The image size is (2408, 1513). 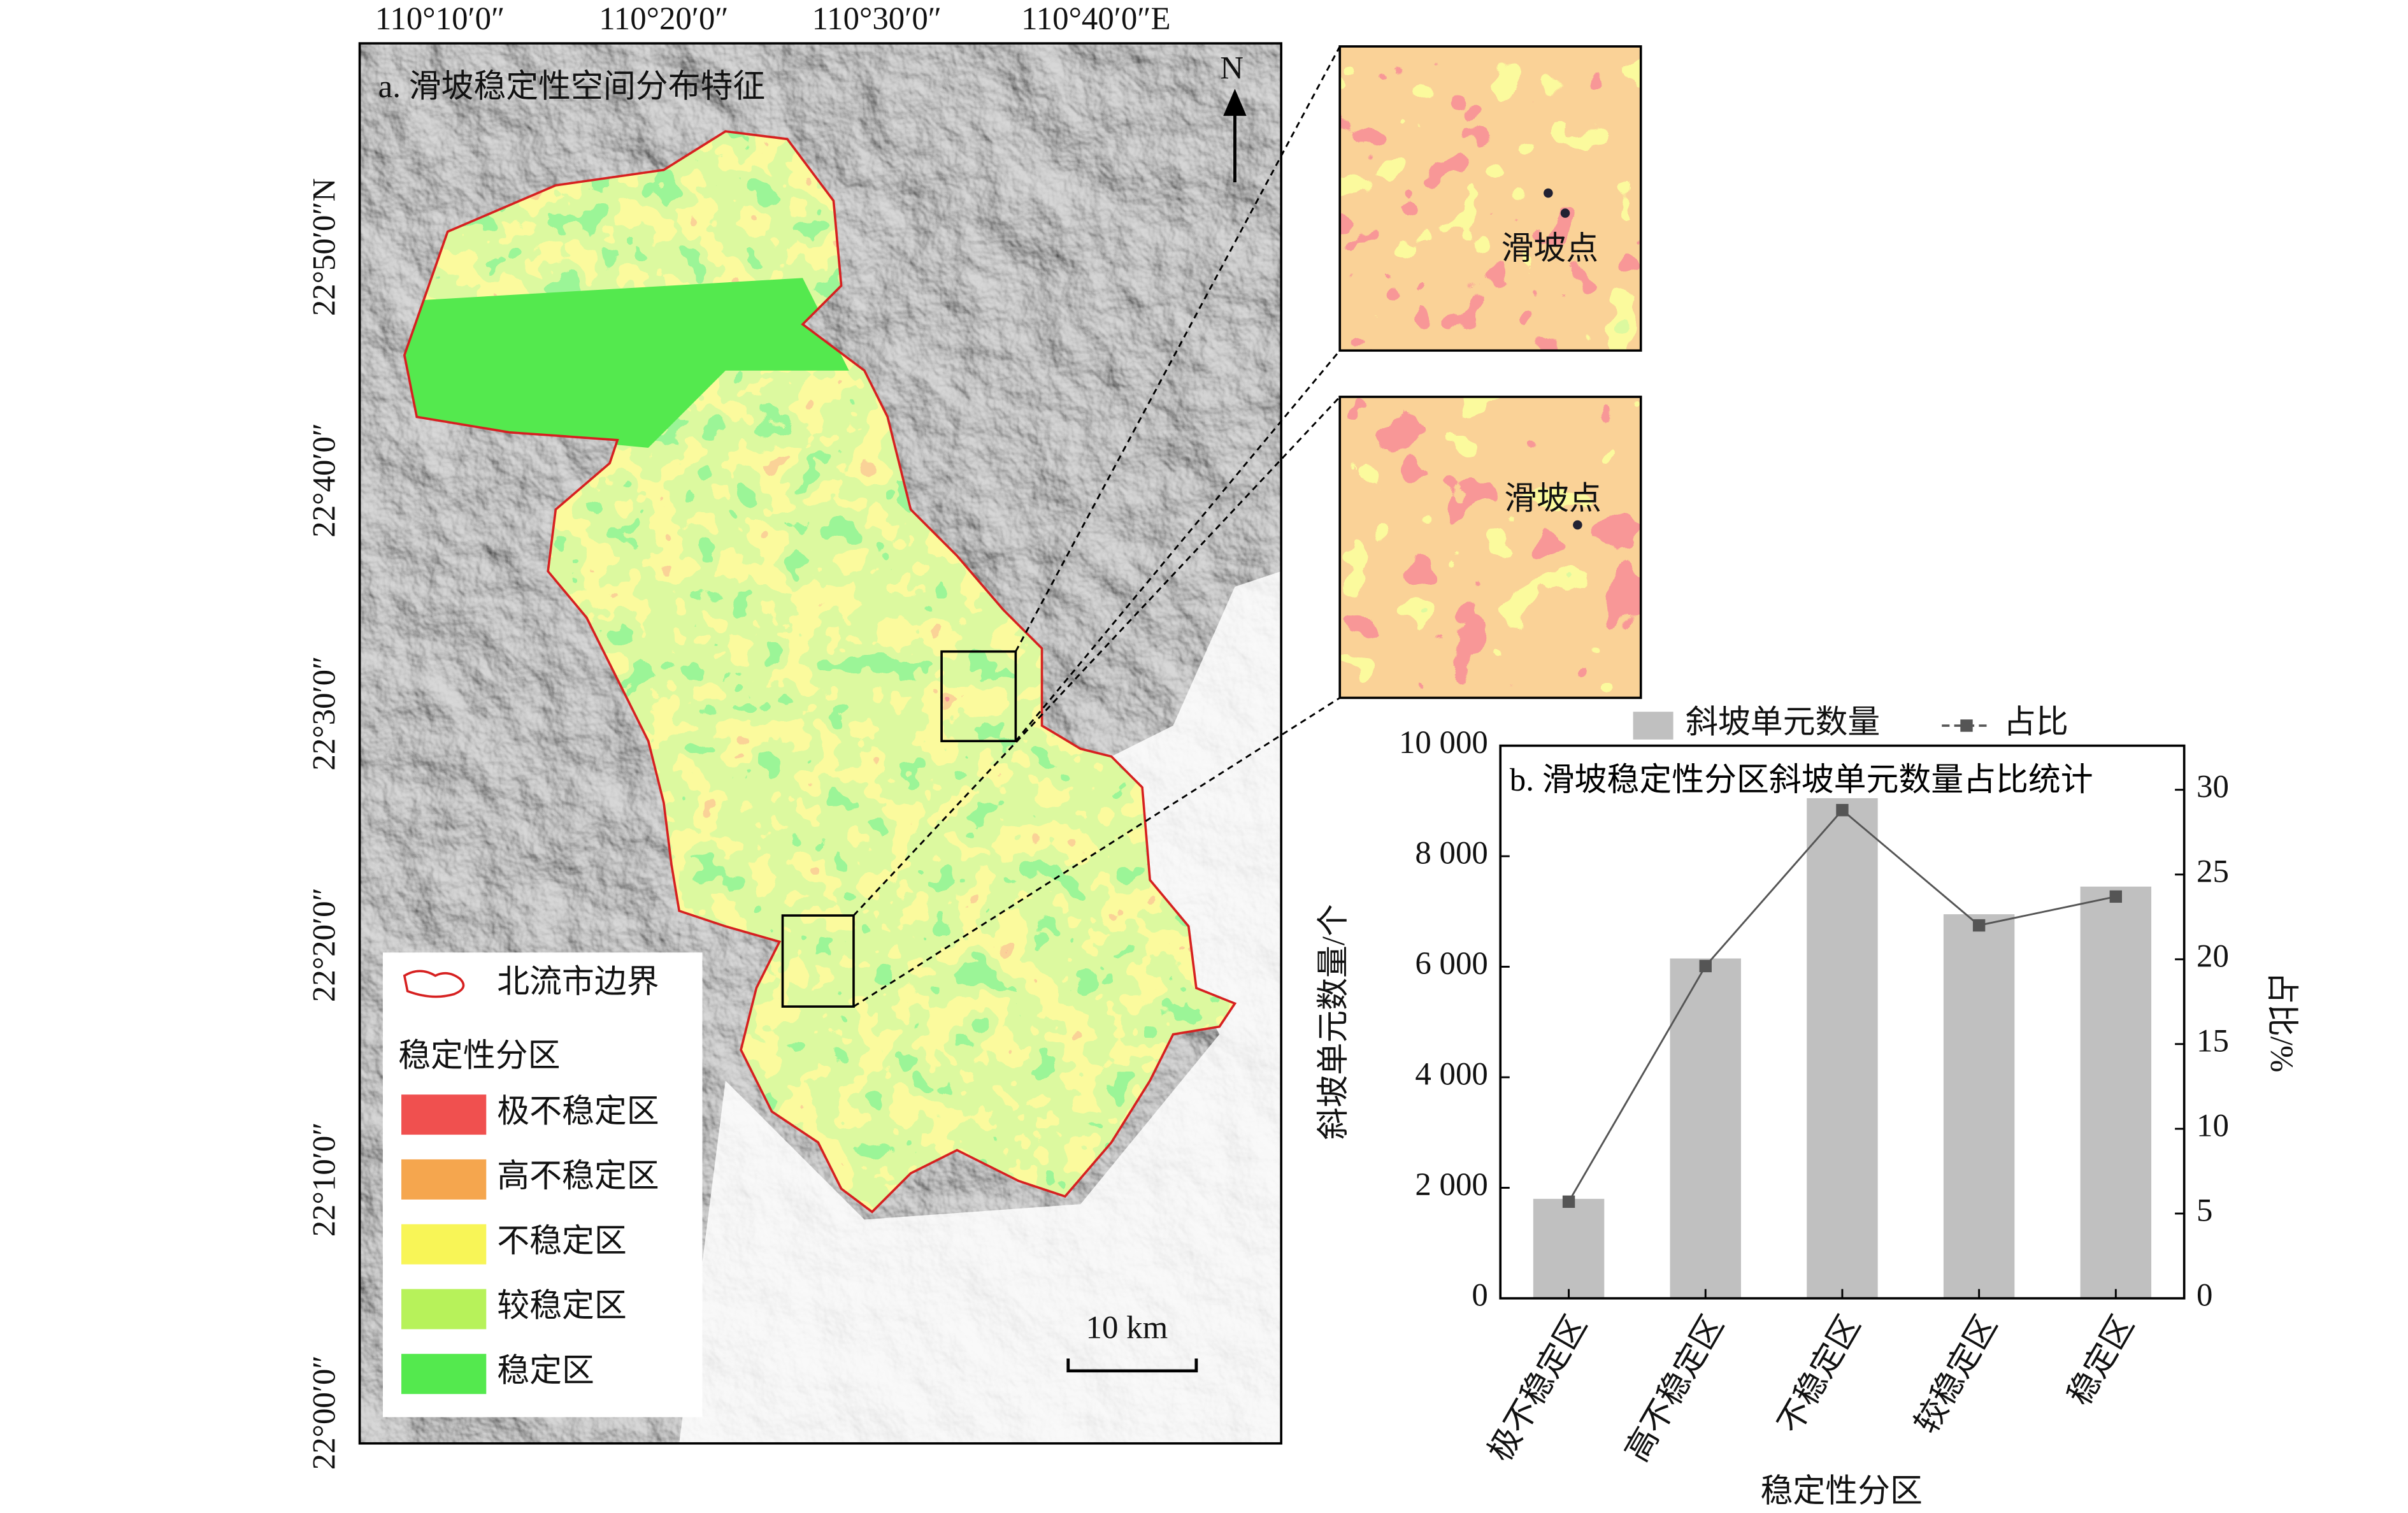 I want to click on legend-boundary-label: 北流市边界, so click(x=578, y=982).